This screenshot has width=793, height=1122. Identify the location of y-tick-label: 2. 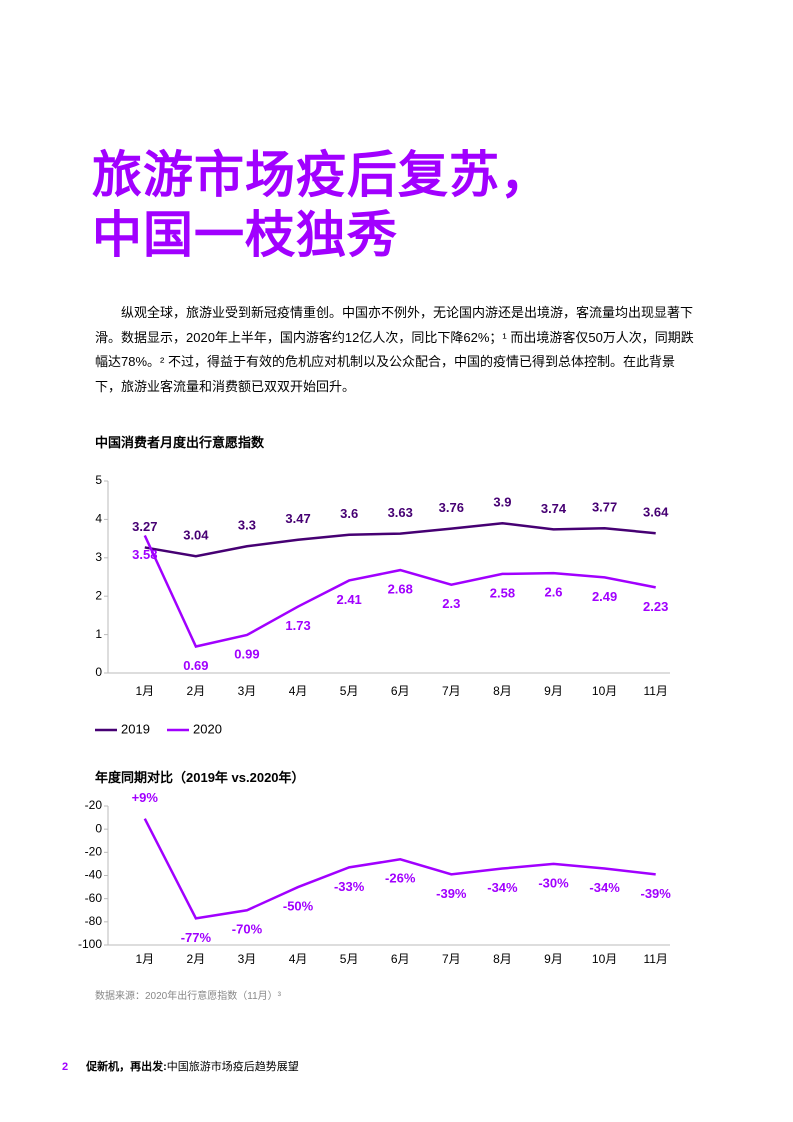
(98, 595).